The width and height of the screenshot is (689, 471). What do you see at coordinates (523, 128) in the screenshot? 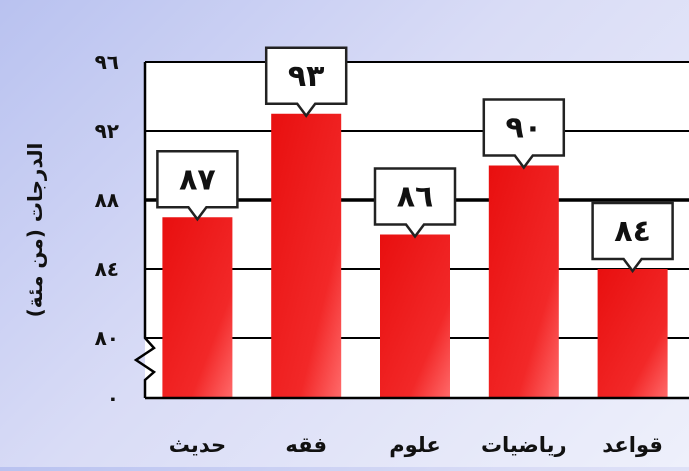
I see `data-label-3: ٩٠` at bounding box center [523, 128].